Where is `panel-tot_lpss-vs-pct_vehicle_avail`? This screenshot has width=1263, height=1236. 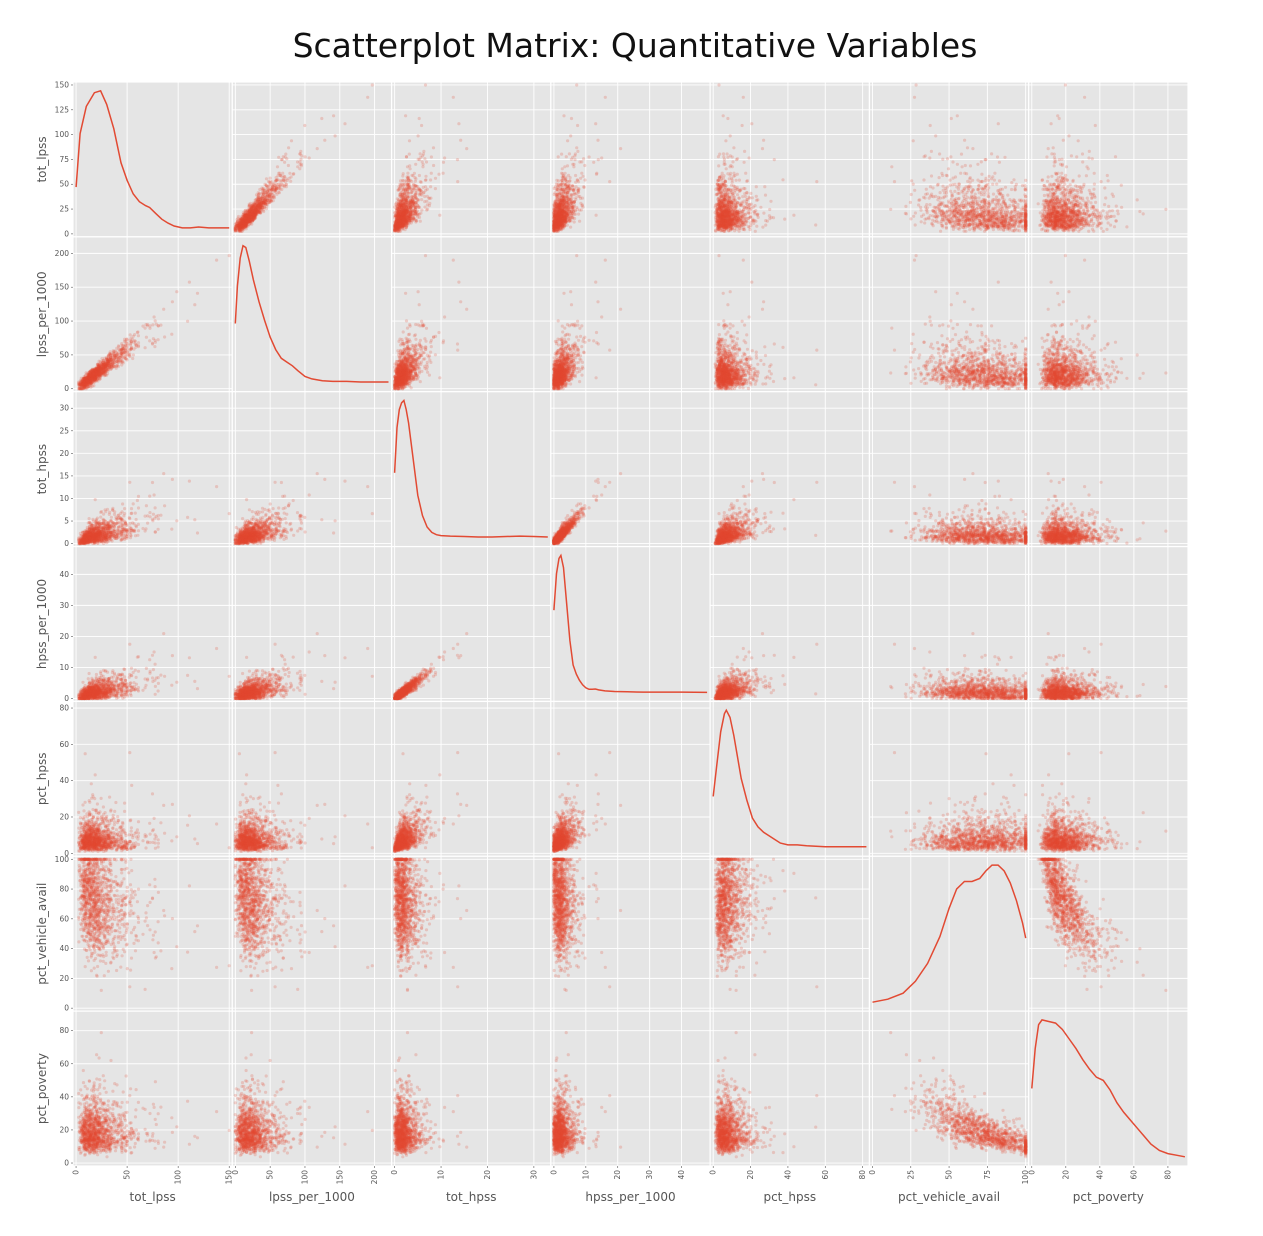
panel-tot_lpss-vs-pct_vehicle_avail is located at coordinates (948, 159).